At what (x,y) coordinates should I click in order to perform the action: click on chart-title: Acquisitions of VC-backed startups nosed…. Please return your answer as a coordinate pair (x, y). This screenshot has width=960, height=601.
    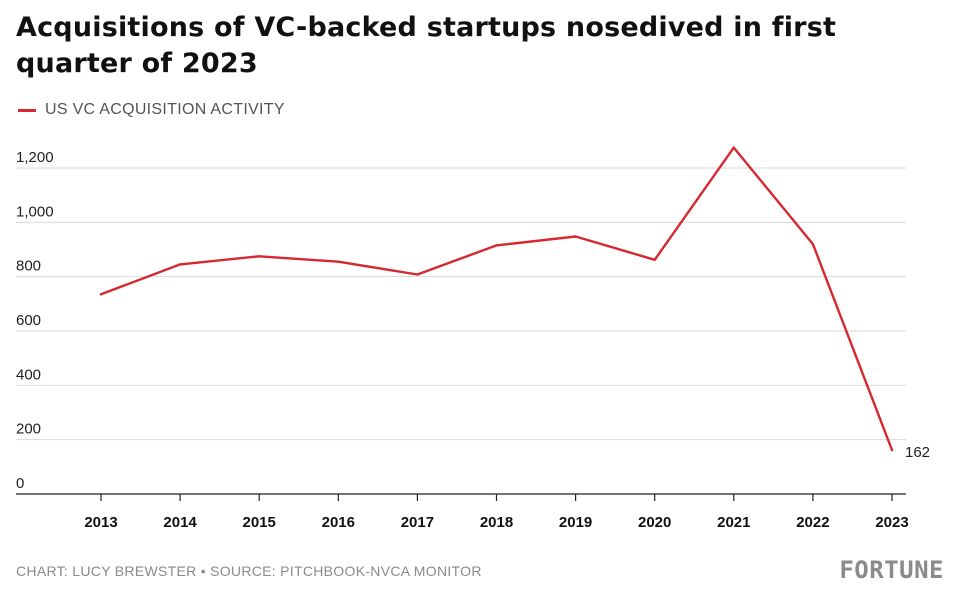
    Looking at the image, I should click on (426, 45).